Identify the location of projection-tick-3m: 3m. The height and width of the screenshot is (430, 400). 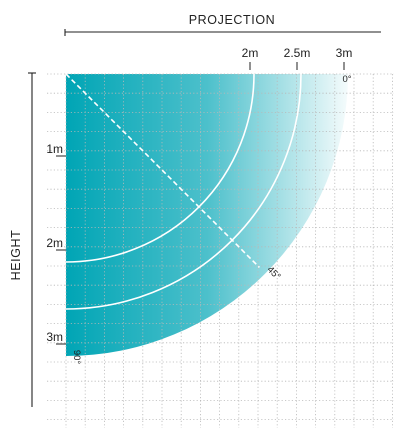
(344, 53).